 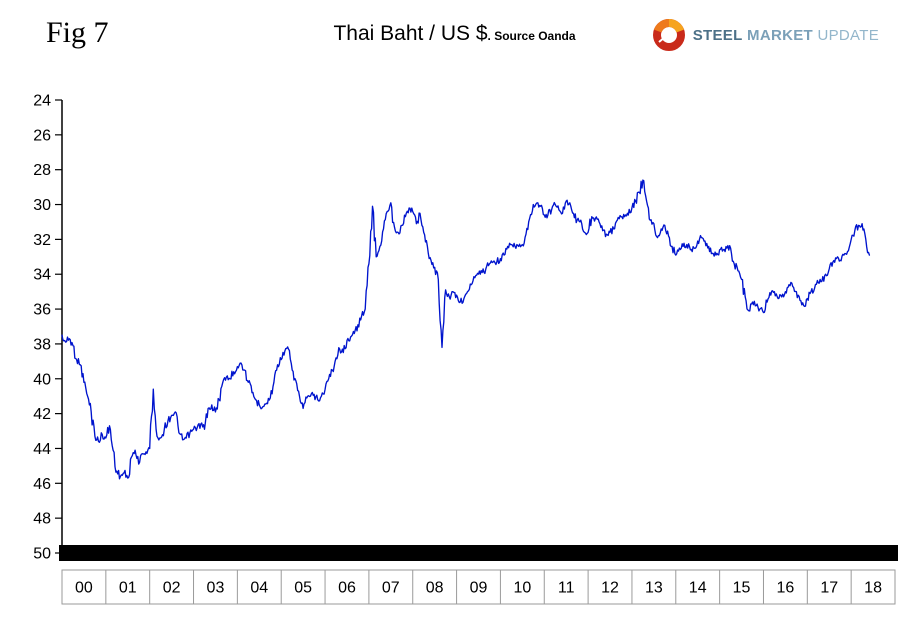 I want to click on figure-label: Fig 7, so click(x=77, y=32).